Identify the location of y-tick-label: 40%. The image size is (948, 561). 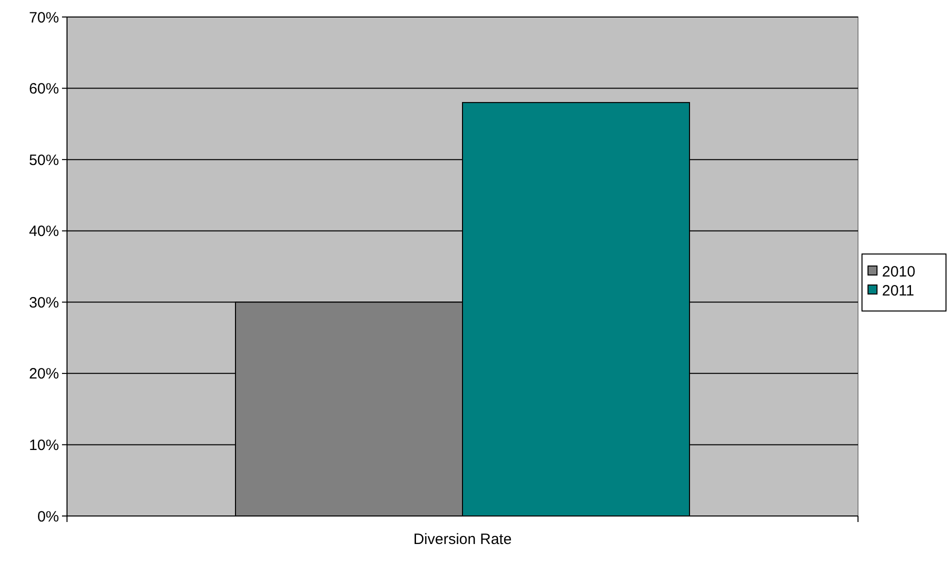
(43, 231).